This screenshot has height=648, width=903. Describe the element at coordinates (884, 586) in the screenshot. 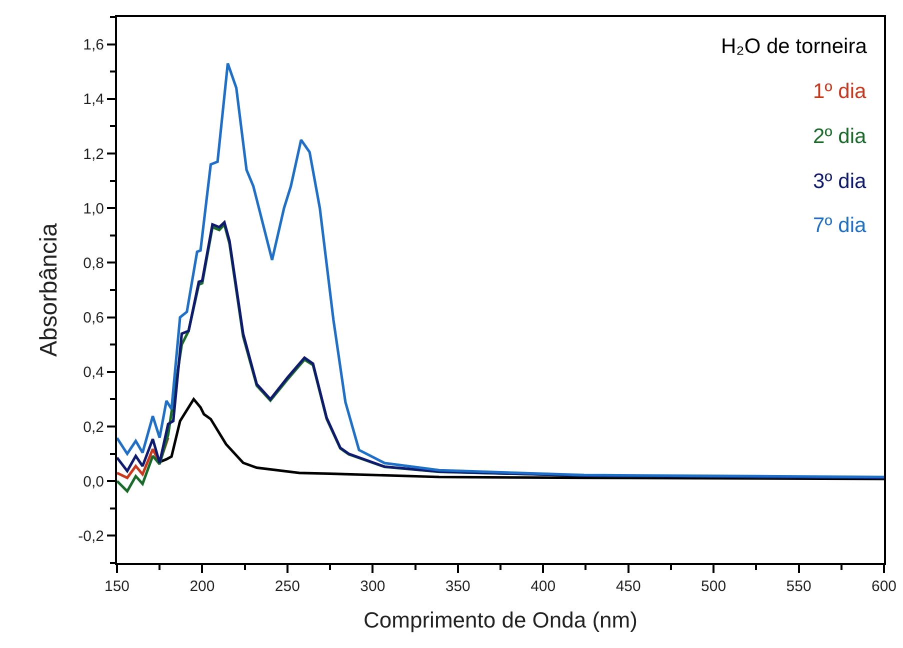

I see `x-tick-label: 600` at that location.